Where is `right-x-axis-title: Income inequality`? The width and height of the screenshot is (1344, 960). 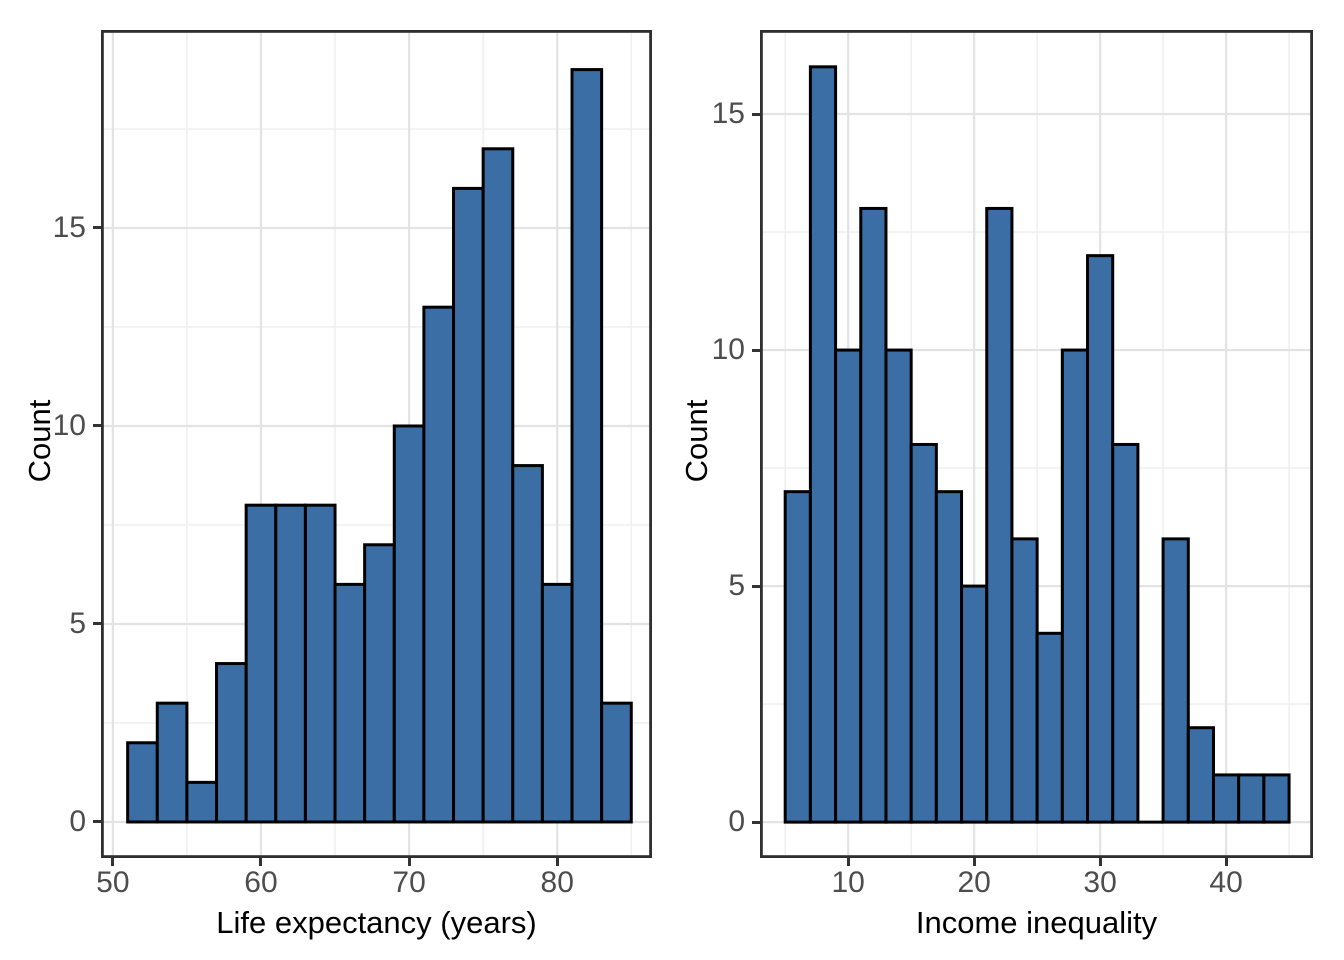
right-x-axis-title: Income inequality is located at coordinates (1036, 922).